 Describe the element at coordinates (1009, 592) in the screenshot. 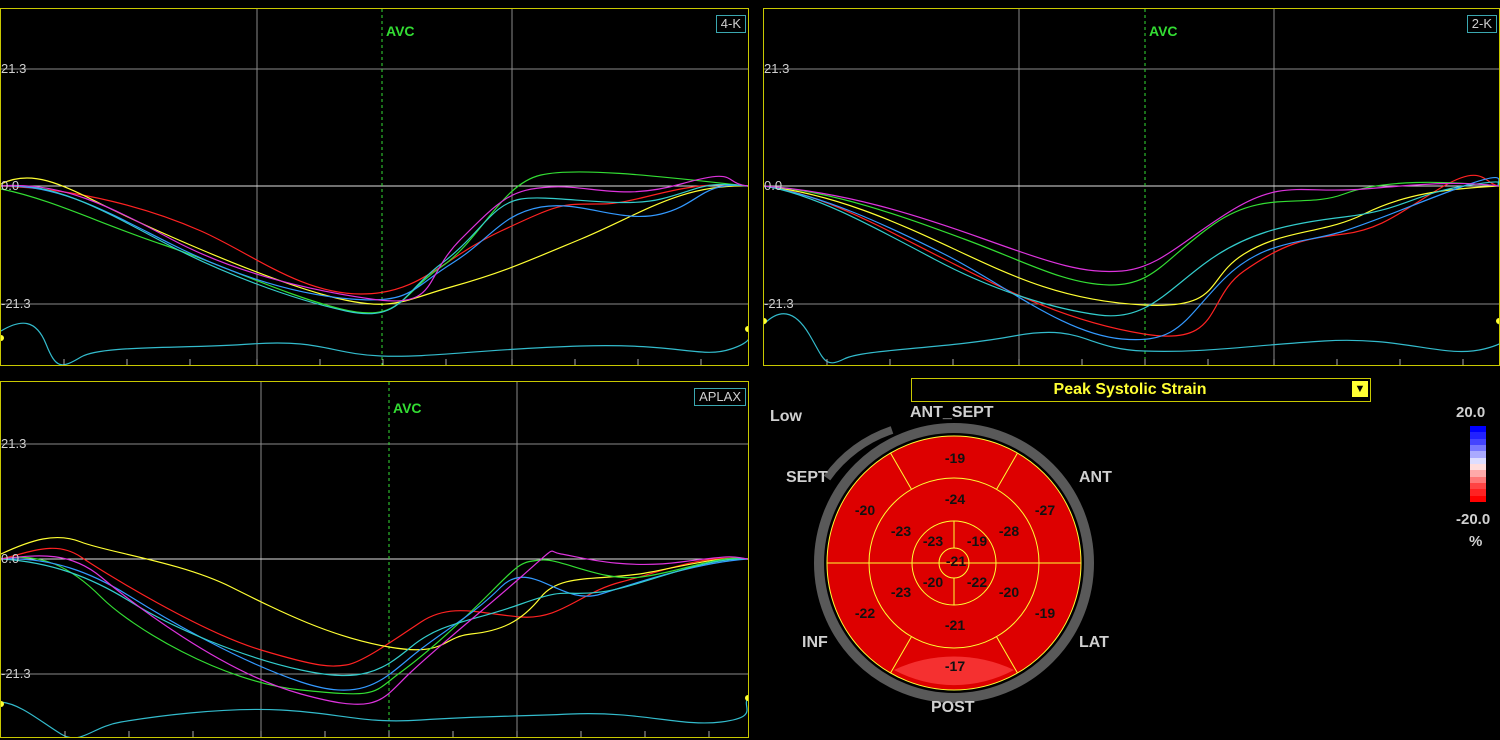

I see `segment-value-mid-lat: -20` at that location.